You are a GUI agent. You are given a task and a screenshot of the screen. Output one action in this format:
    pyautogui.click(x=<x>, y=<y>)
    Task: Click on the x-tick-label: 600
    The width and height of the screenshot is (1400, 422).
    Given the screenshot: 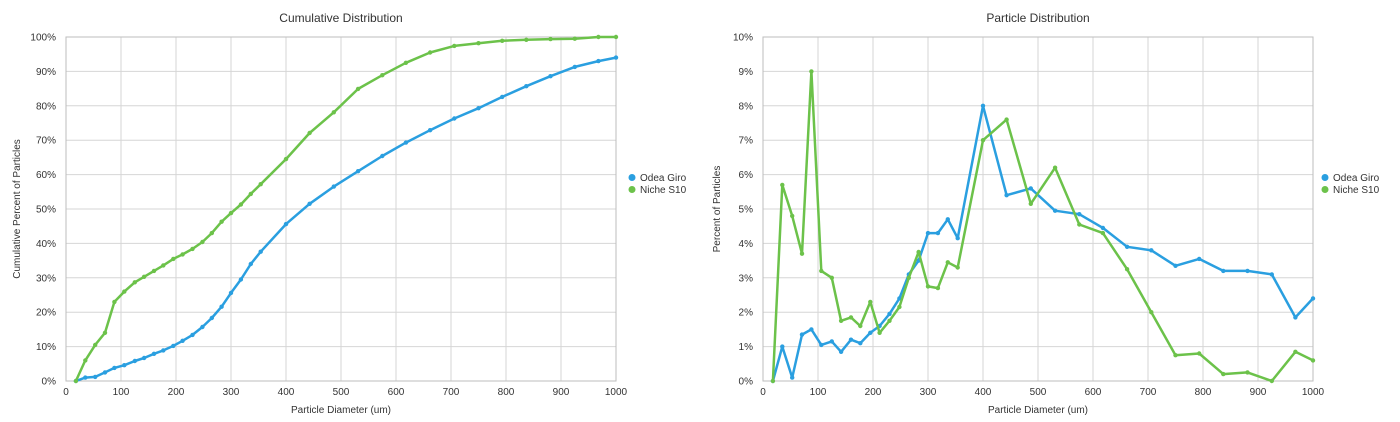 What is the action you would take?
    pyautogui.click(x=1093, y=392)
    